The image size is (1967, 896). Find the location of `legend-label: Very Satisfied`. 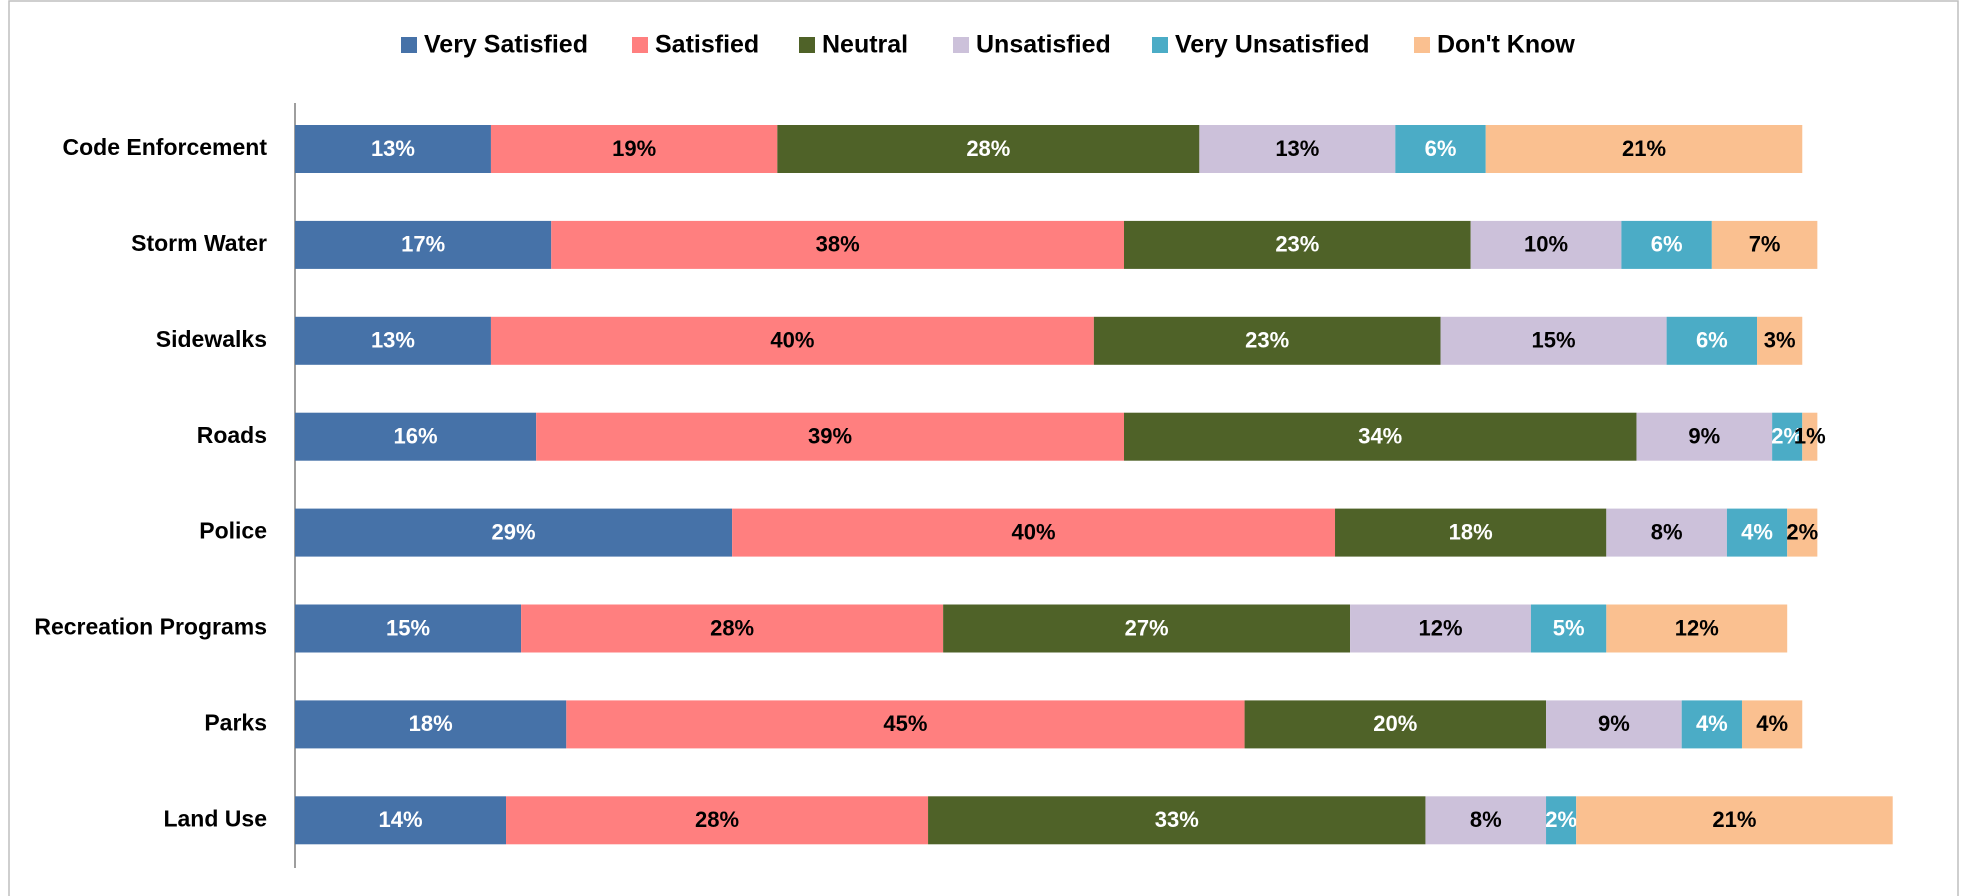

legend-label: Very Satisfied is located at coordinates (506, 45).